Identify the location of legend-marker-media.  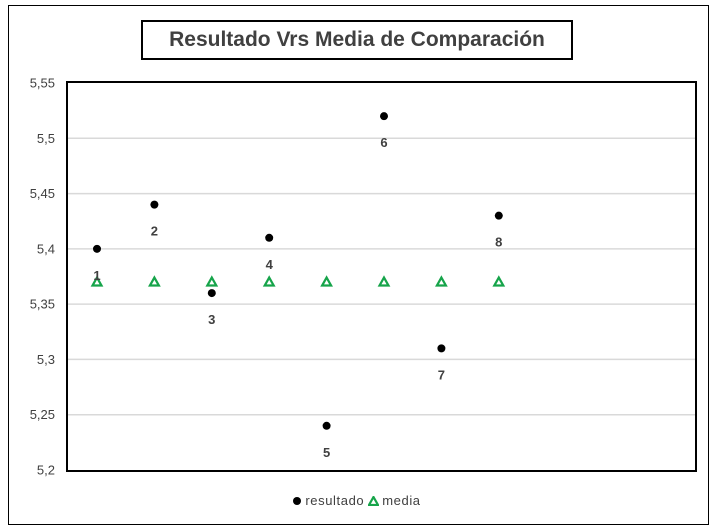
(374, 500).